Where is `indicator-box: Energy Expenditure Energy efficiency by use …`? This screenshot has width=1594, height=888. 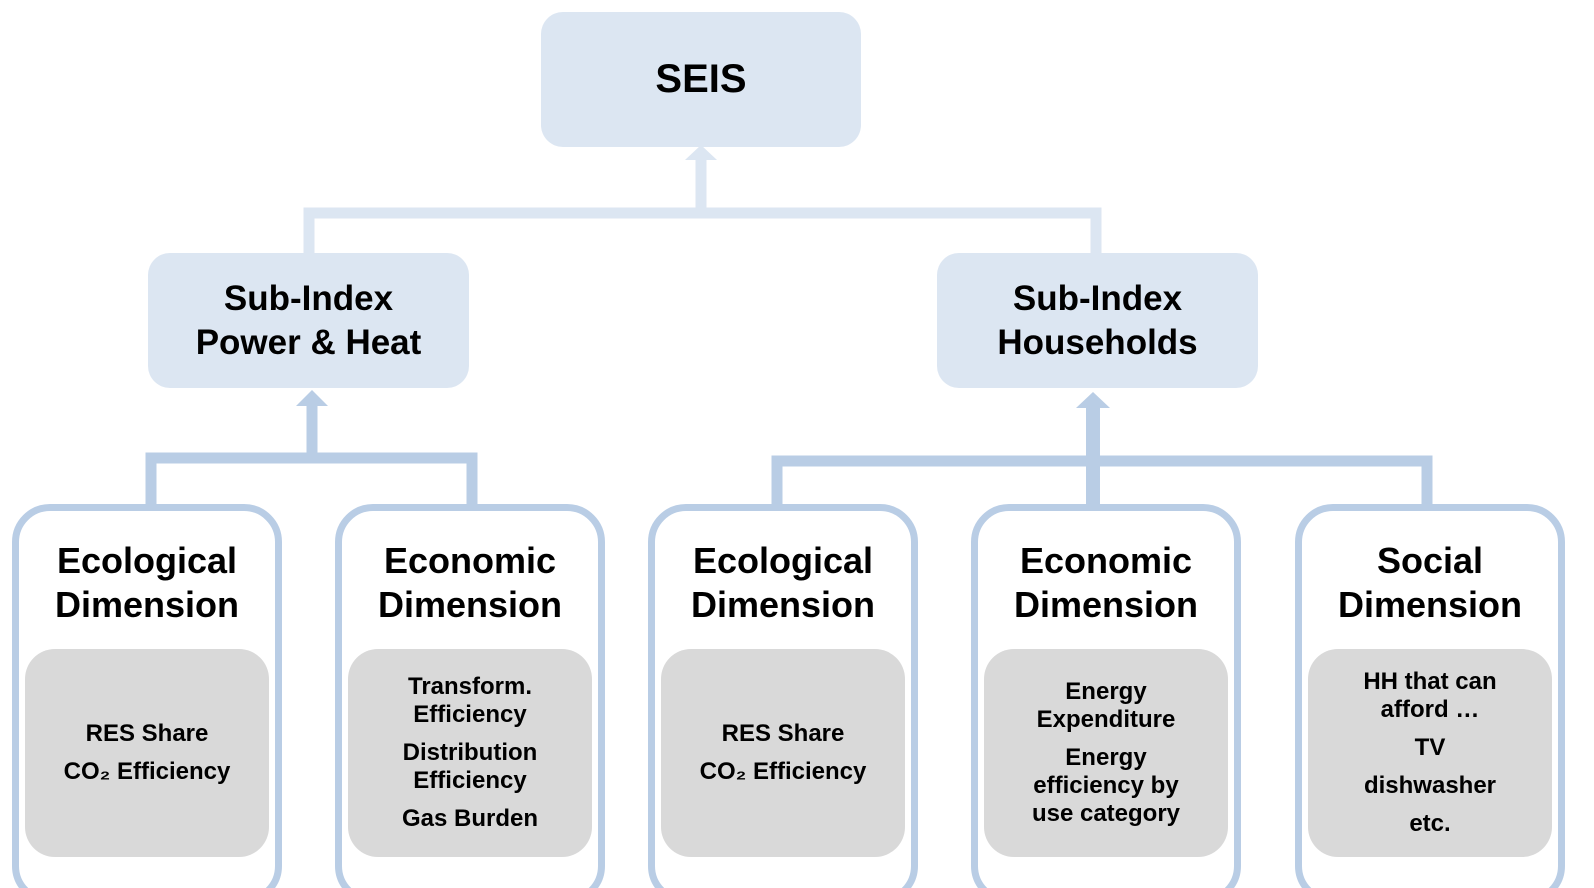 indicator-box: Energy Expenditure Energy efficiency by use … is located at coordinates (1106, 753).